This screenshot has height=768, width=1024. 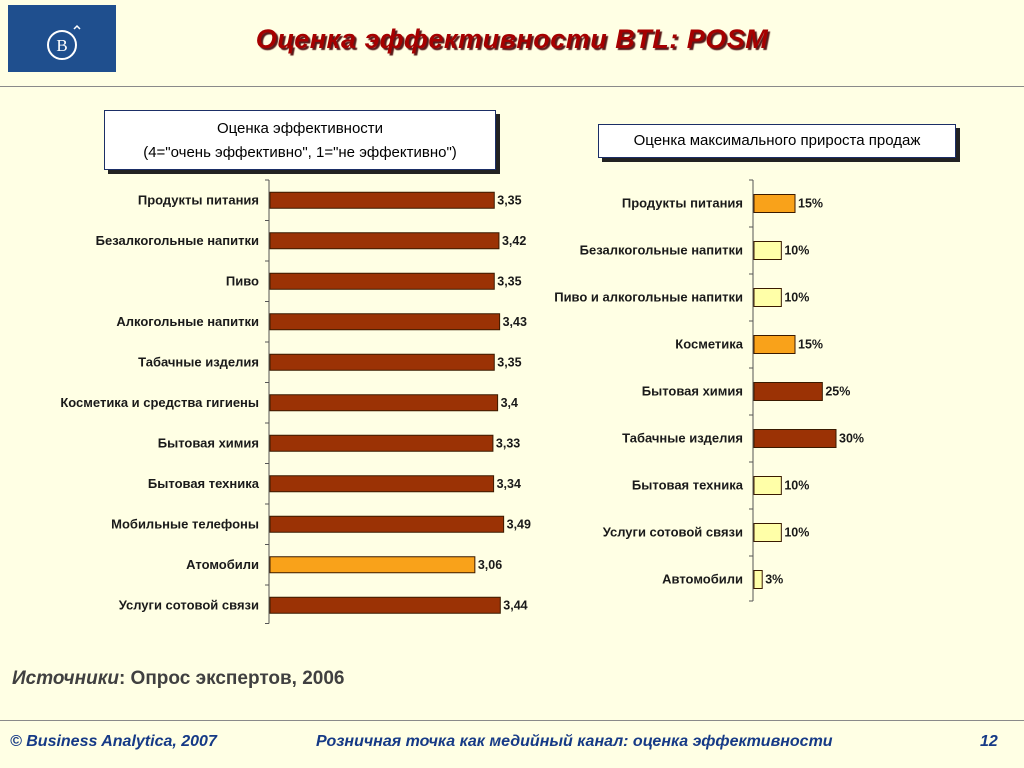 What do you see at coordinates (187, 321) in the screenshot?
I see `category-label: Алкогольные напитки` at bounding box center [187, 321].